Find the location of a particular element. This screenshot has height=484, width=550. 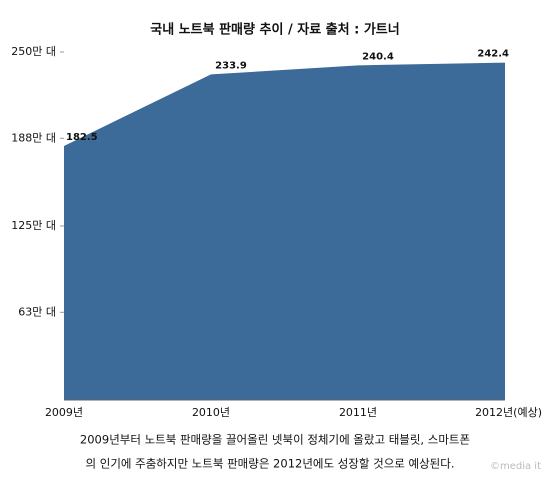

data-label: 242.4 is located at coordinates (493, 54).